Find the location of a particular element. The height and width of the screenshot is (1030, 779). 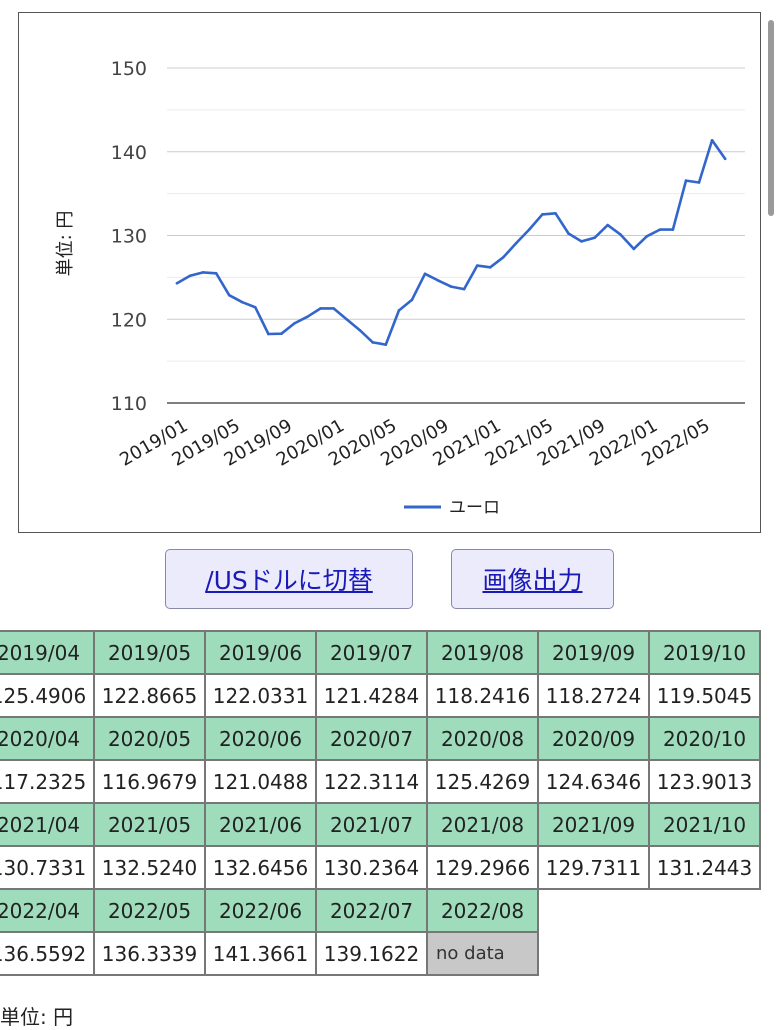

table-value-cell: 117.2325 is located at coordinates (47, 781).